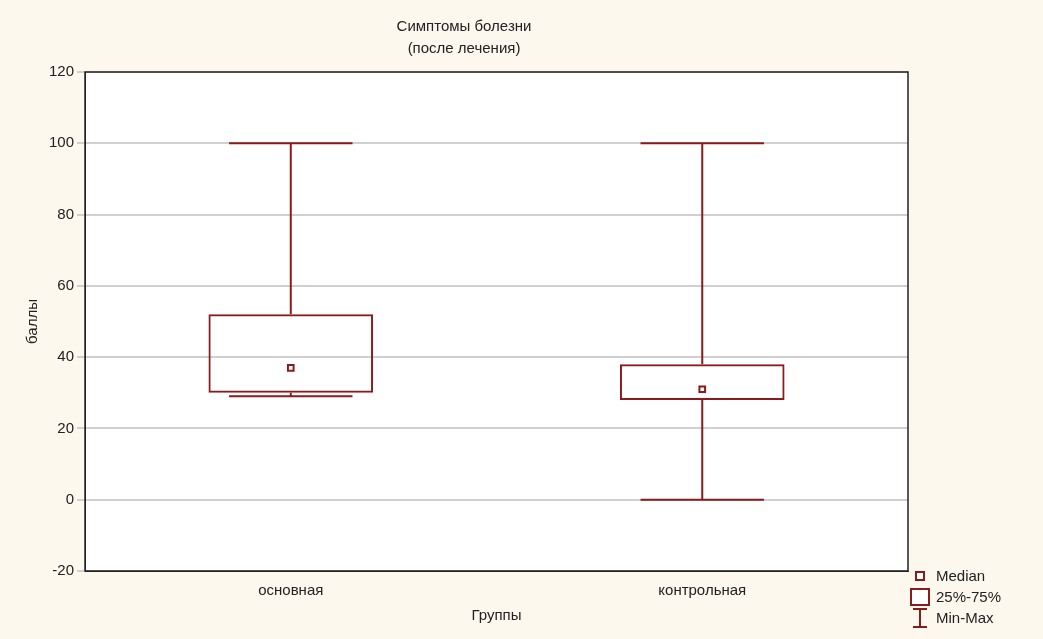 This screenshot has width=1043, height=639. What do you see at coordinates (965, 617) in the screenshot?
I see `text: Min-Max` at bounding box center [965, 617].